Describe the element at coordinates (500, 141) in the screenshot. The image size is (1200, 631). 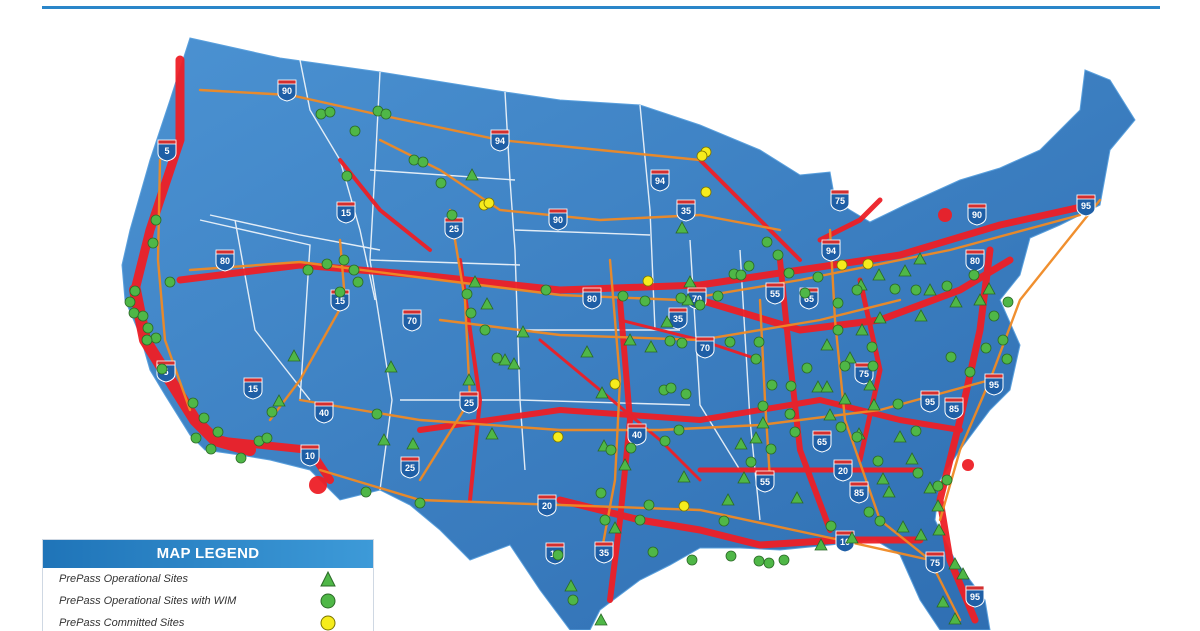
I see `interstate-number: 94` at that location.